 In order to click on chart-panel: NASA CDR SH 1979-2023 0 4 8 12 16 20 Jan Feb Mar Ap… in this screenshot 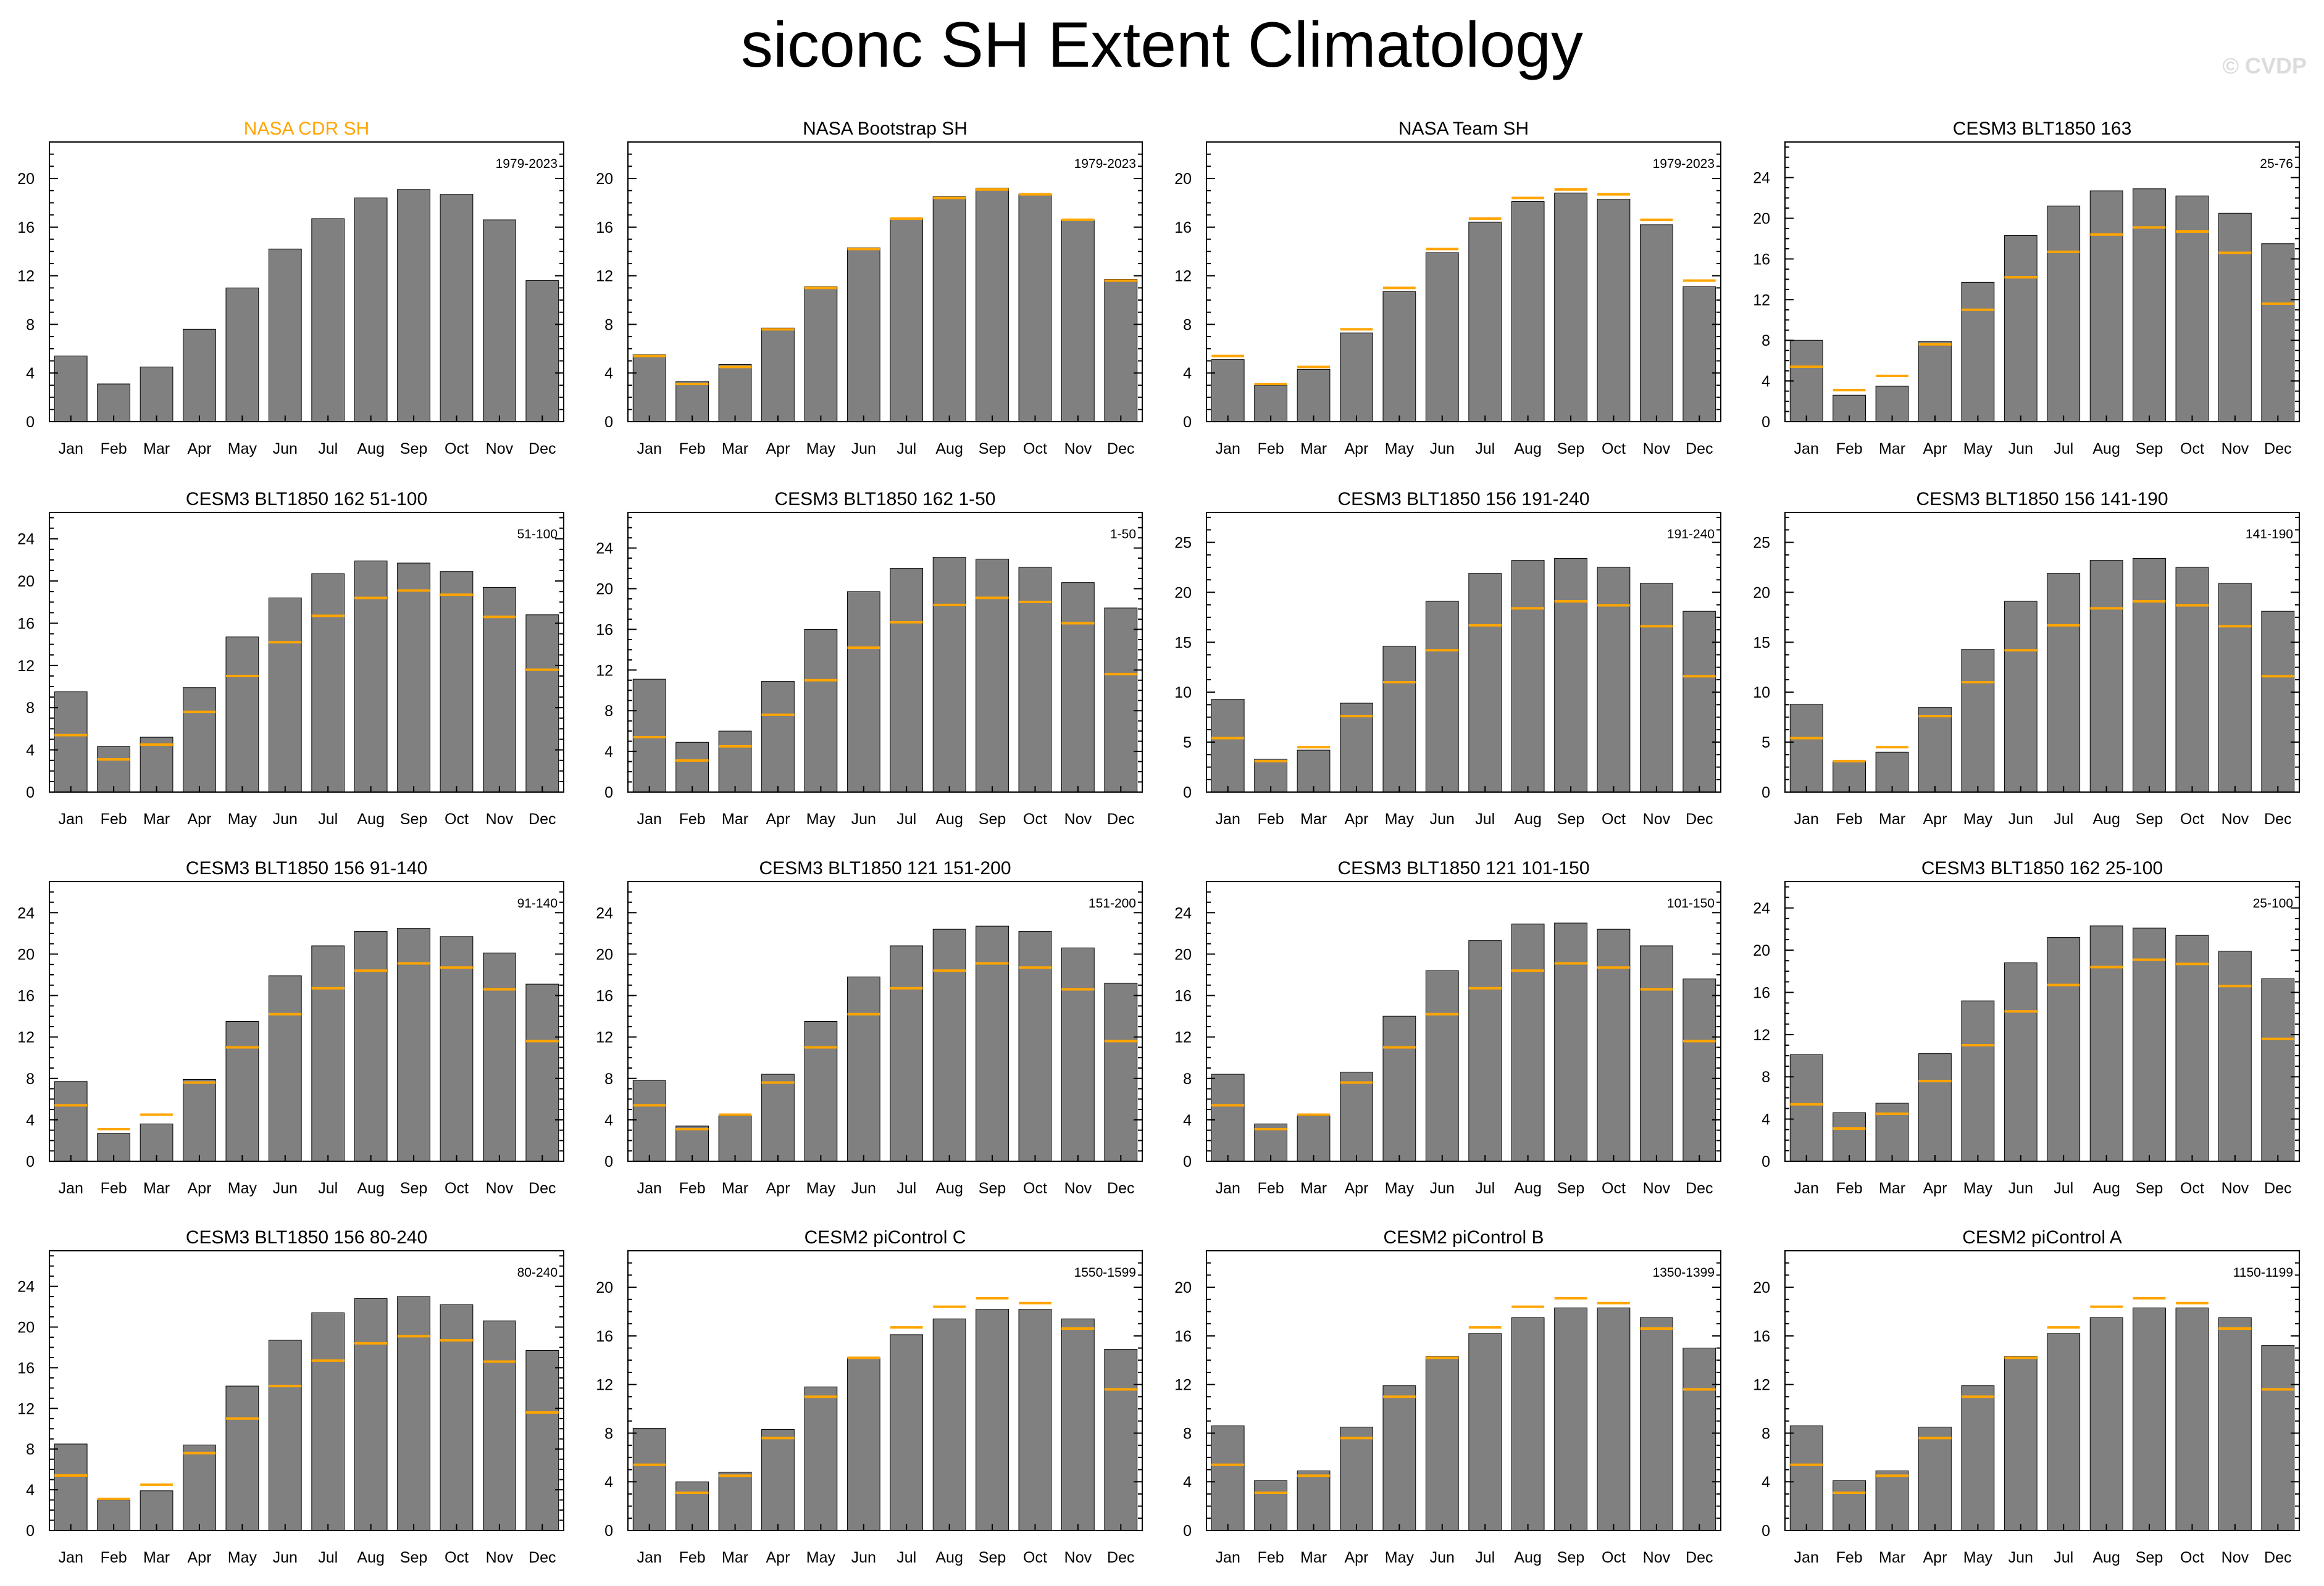, I will do `click(290, 288)`.